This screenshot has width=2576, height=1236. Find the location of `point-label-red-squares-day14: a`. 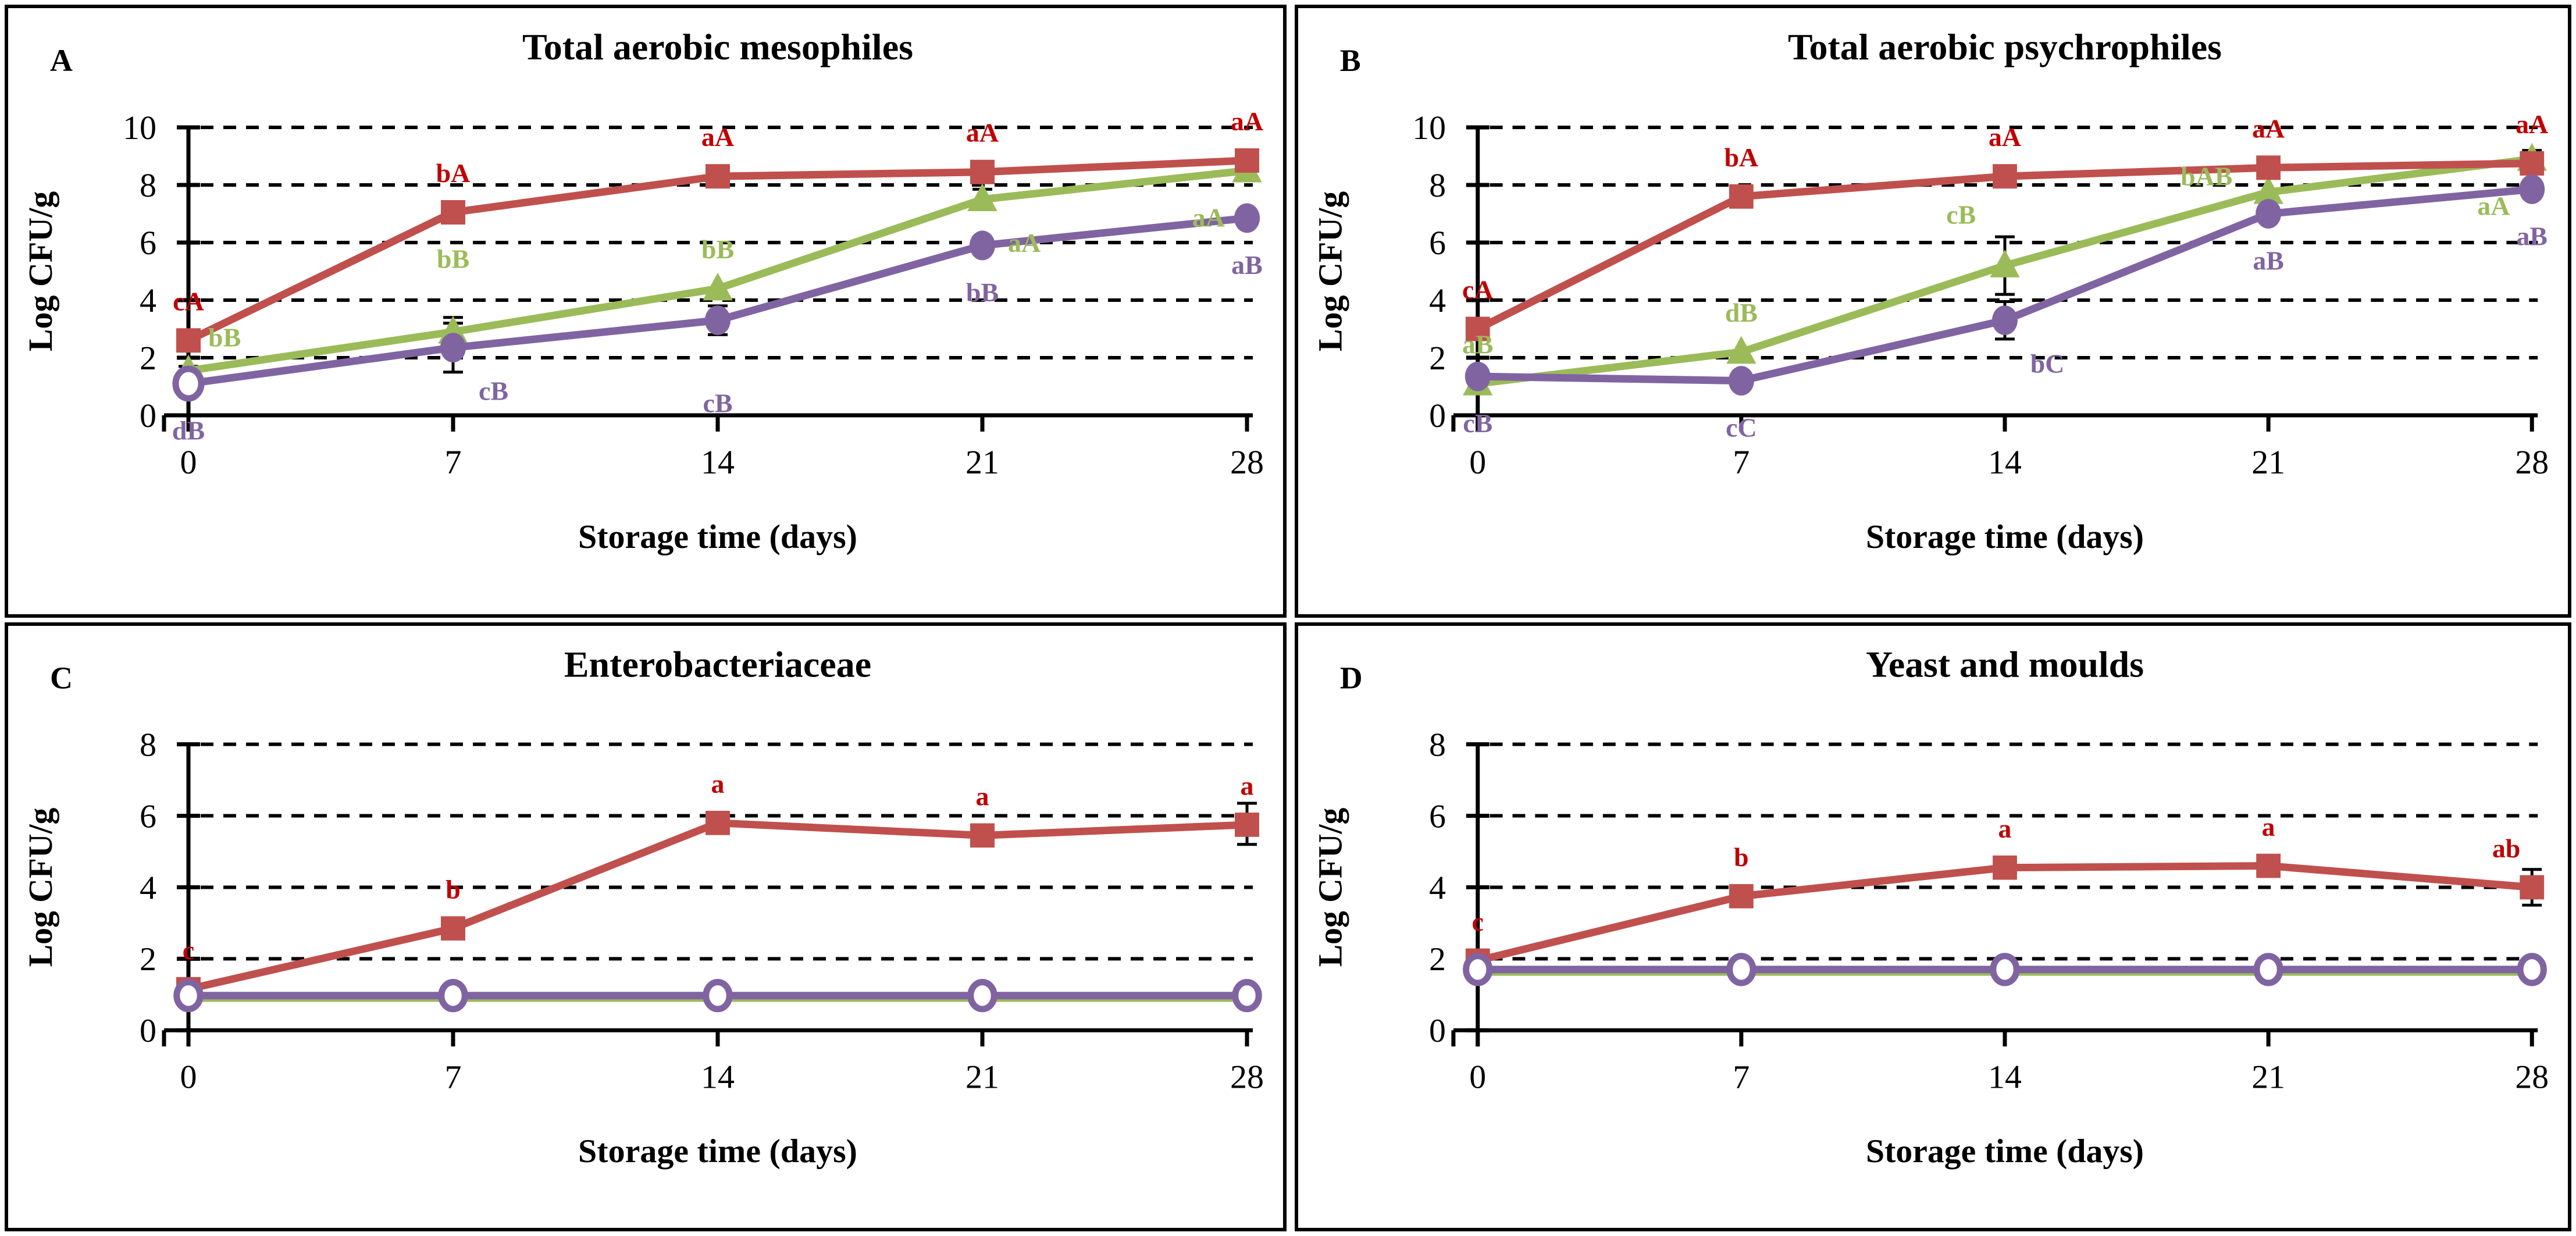

point-label-red-squares-day14: a is located at coordinates (2005, 829).